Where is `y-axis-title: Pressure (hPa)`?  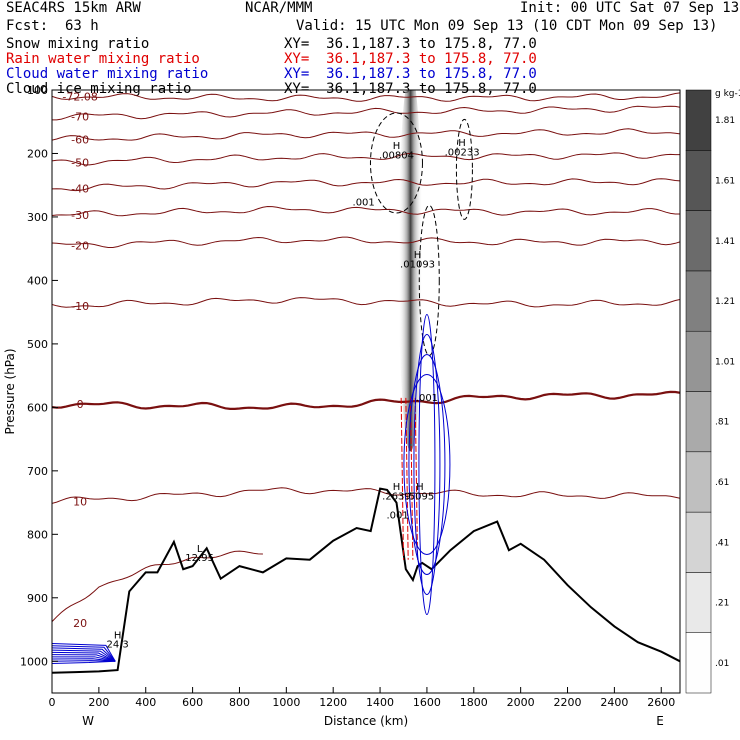
y-axis-title: Pressure (hPa) is located at coordinates (10, 391).